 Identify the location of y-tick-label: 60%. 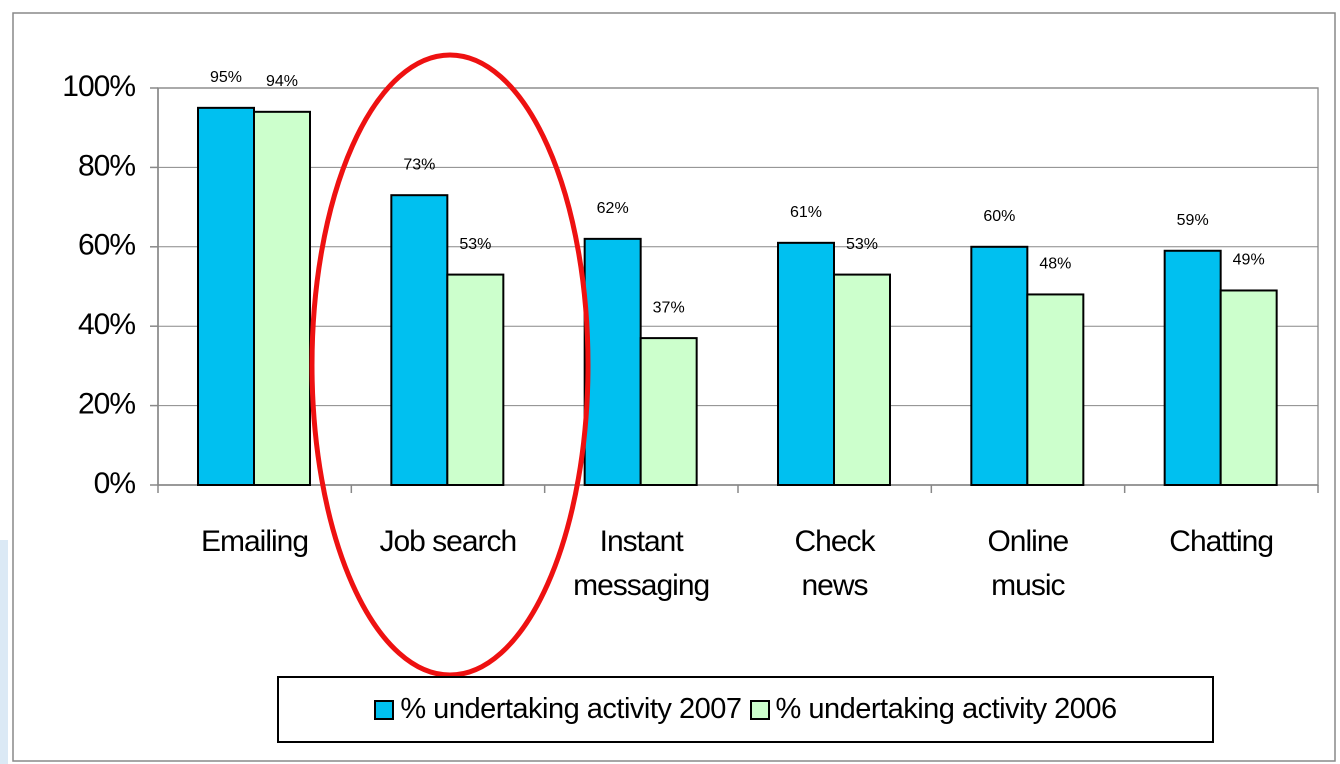
(106, 245).